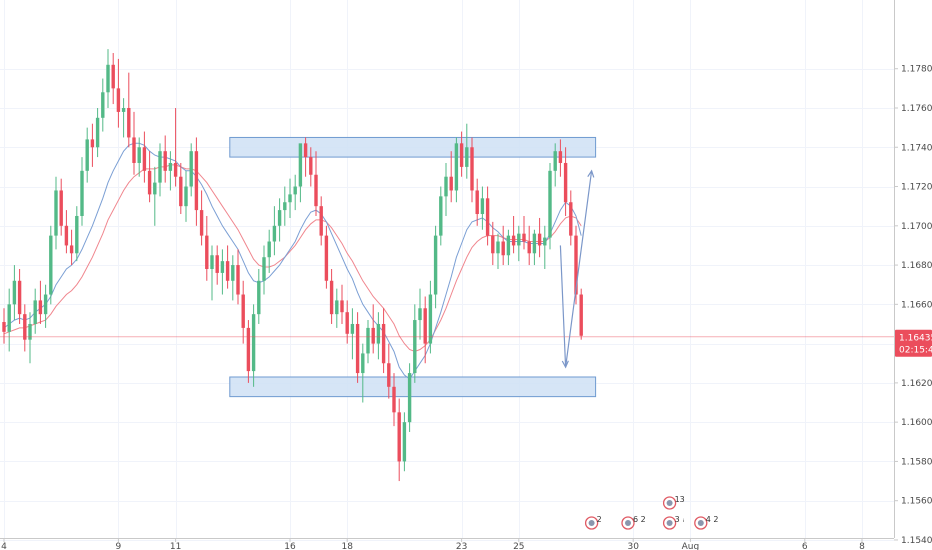 The image size is (932, 550). I want to click on event-marker: 2, so click(593, 522).